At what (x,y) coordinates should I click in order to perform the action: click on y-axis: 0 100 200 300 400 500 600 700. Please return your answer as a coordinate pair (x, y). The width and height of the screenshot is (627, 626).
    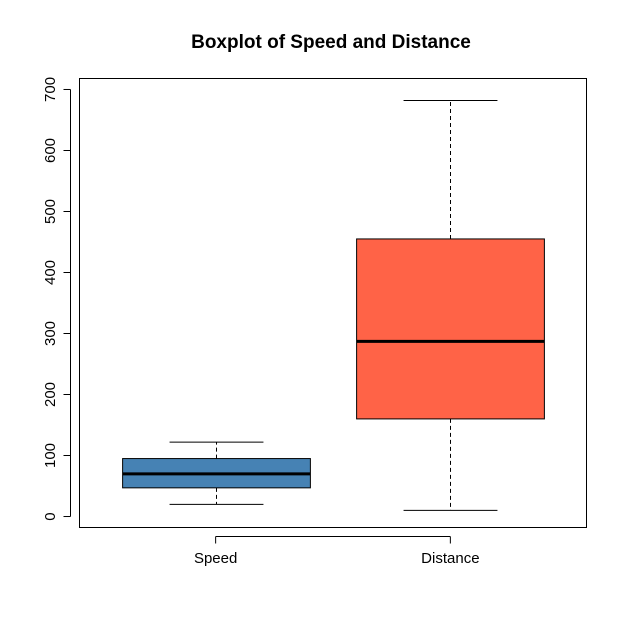
    Looking at the image, I should click on (56, 299).